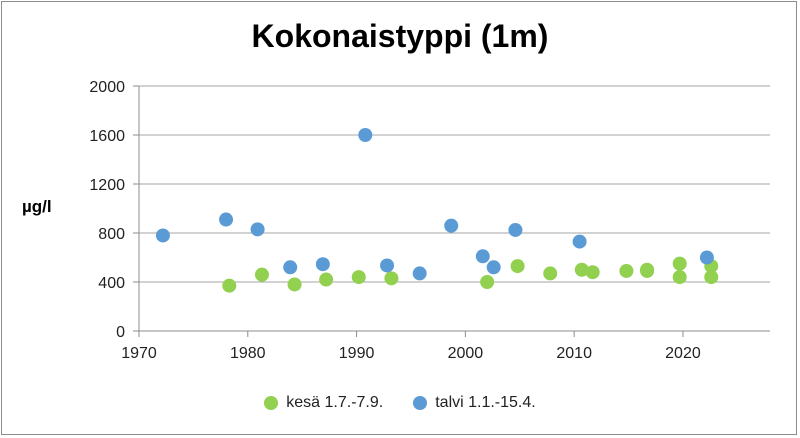 The image size is (800, 438). I want to click on legend-item-kesa: kesä 1.7.-7.9., so click(323, 403).